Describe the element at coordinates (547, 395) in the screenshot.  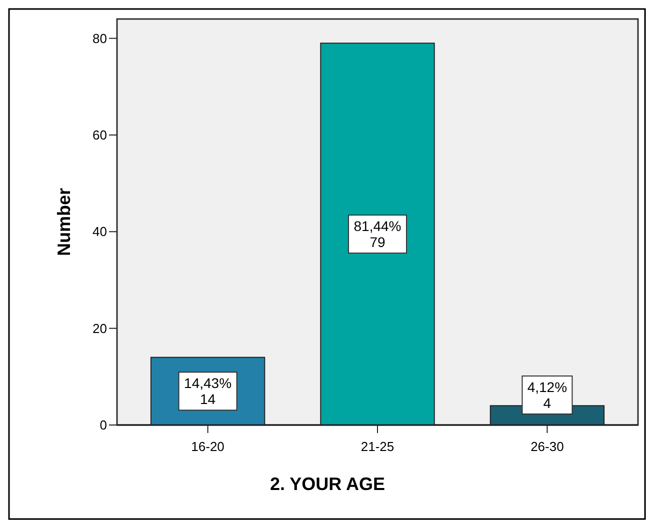
I see `data-label: 4,12% 4` at that location.